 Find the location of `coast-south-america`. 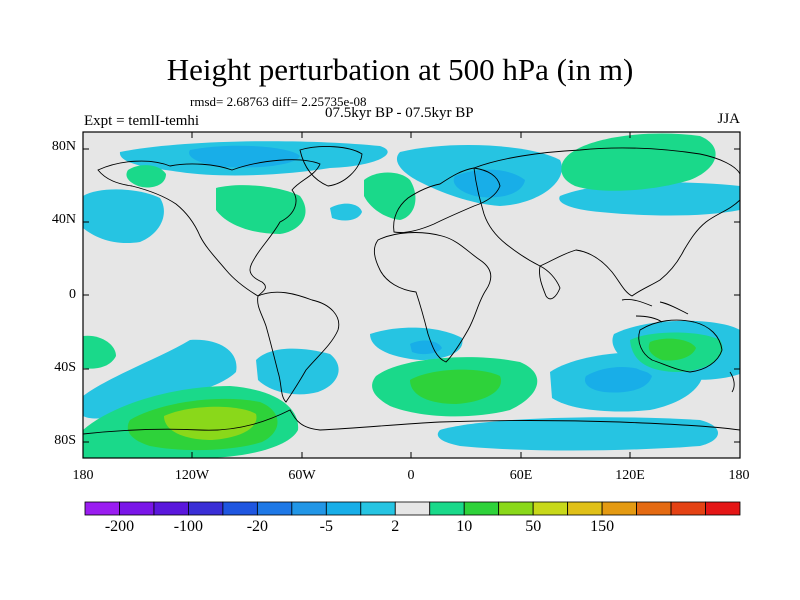

coast-south-america is located at coordinates (298, 347).